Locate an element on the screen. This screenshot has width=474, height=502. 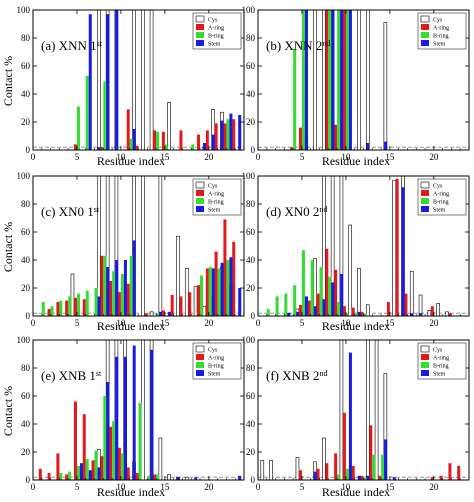
legend-label-b-ring: B-ring is located at coordinates (441, 37).